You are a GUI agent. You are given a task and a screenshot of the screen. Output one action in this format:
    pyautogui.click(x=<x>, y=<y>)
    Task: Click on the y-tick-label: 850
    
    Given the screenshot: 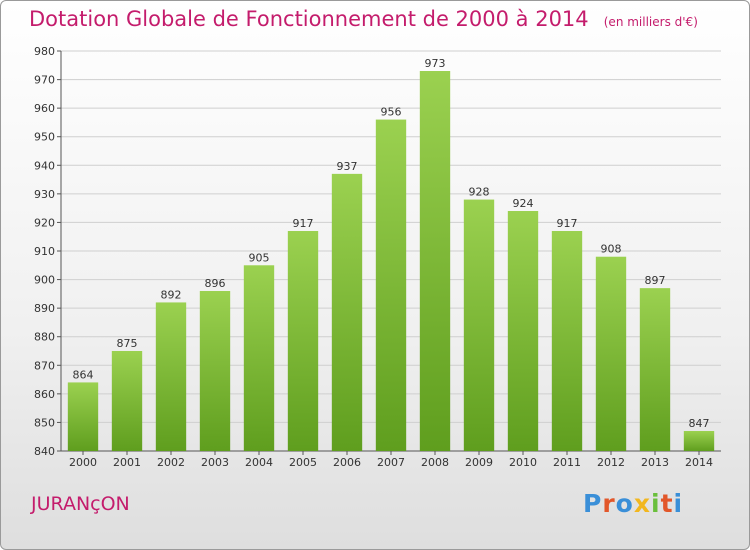 What is the action you would take?
    pyautogui.click(x=44, y=422)
    